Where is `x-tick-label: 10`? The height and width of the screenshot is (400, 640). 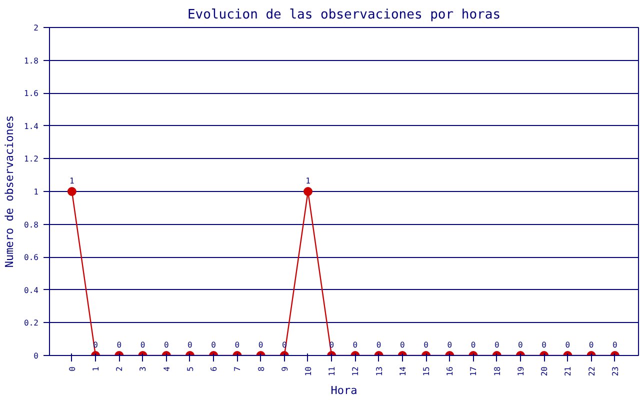 x-tick-label: 10 is located at coordinates (308, 371).